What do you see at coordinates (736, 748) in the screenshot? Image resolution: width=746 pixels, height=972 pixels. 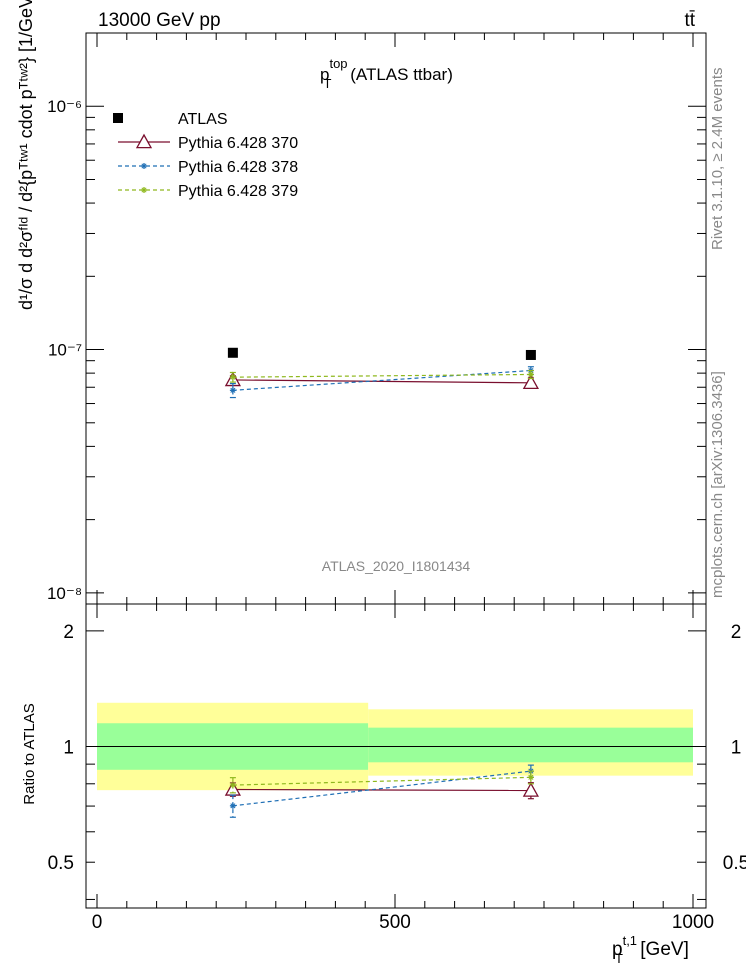 I see `ratio-y-tick-label-right: 1` at bounding box center [736, 748].